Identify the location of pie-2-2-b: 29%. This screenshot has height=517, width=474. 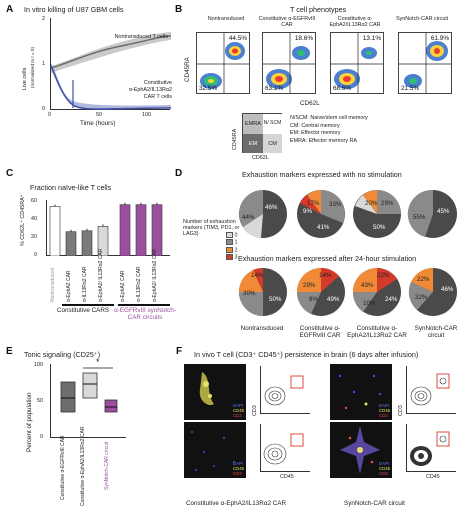
(309, 285).